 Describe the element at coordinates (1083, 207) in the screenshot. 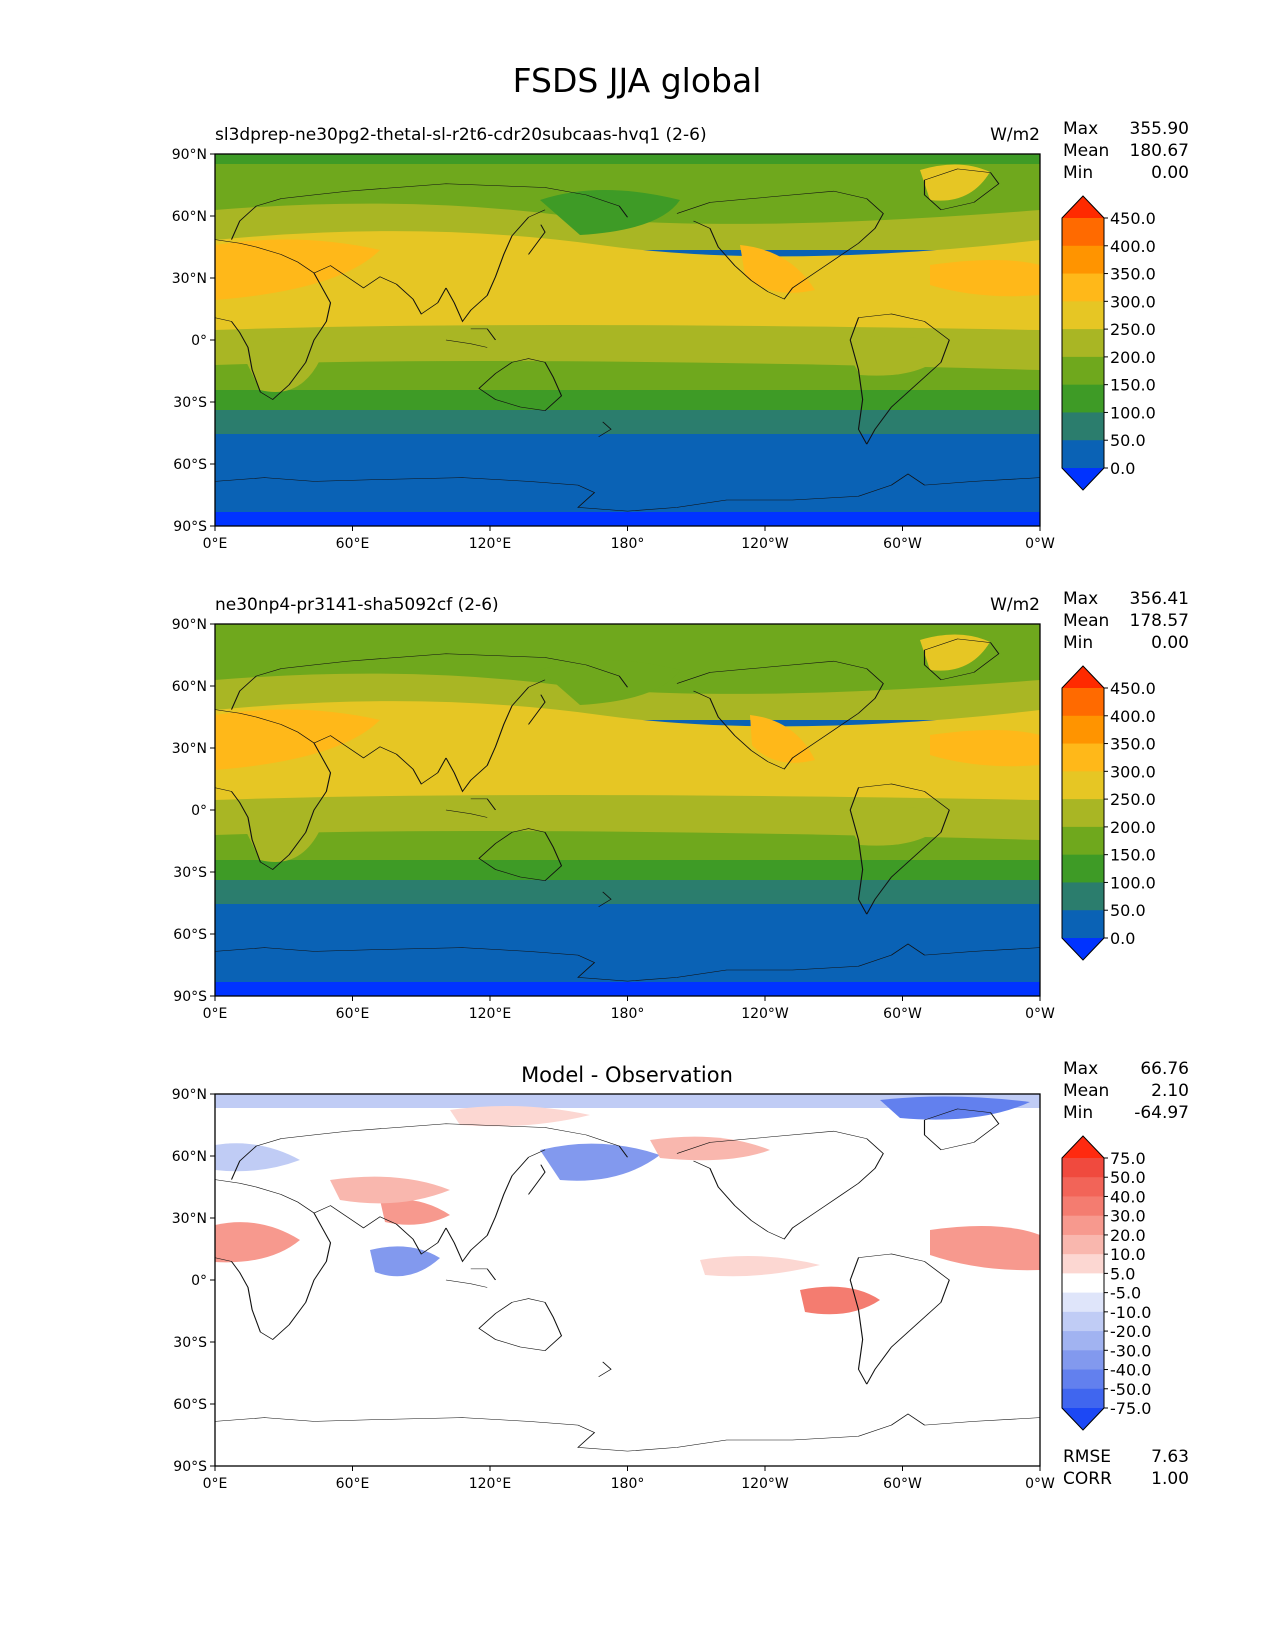

I see `colorbar-extend-top` at that location.